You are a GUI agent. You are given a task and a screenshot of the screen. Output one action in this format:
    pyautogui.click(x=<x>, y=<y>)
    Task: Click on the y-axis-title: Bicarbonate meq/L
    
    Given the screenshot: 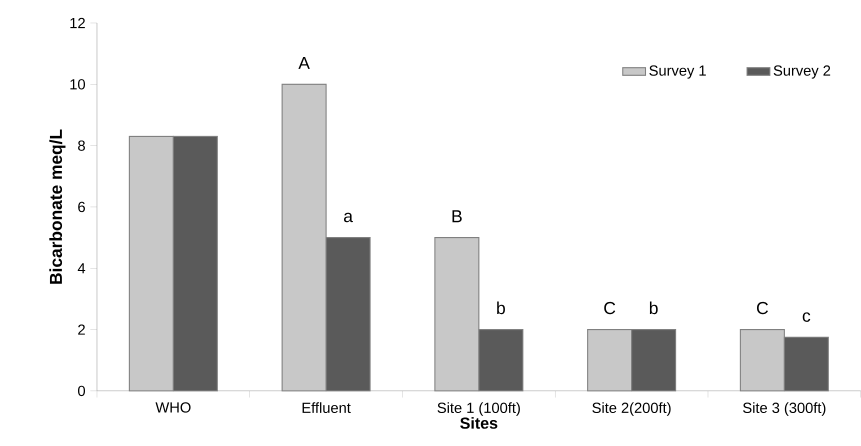 What is the action you would take?
    pyautogui.click(x=57, y=207)
    